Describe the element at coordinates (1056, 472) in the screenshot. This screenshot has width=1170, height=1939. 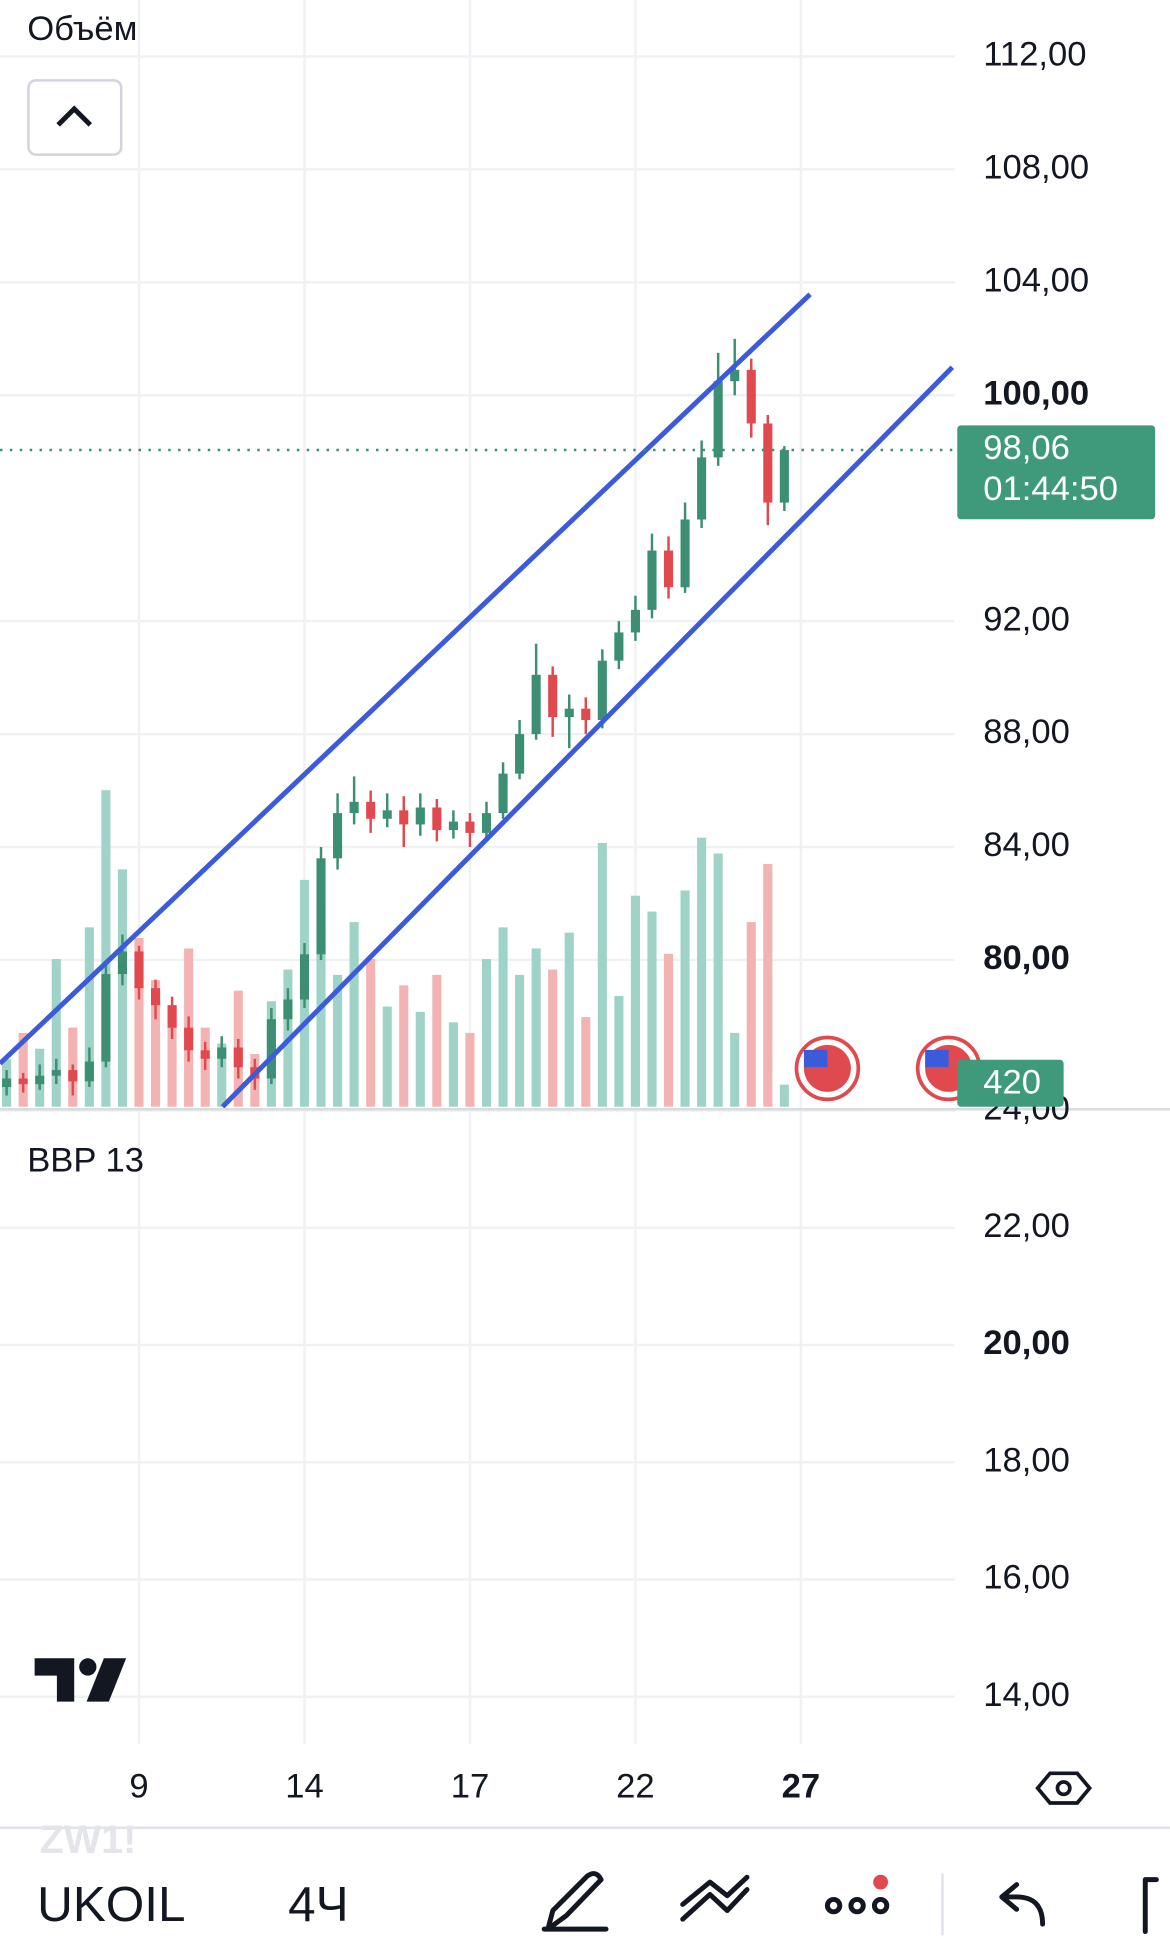
I see `last-price-badge` at that location.